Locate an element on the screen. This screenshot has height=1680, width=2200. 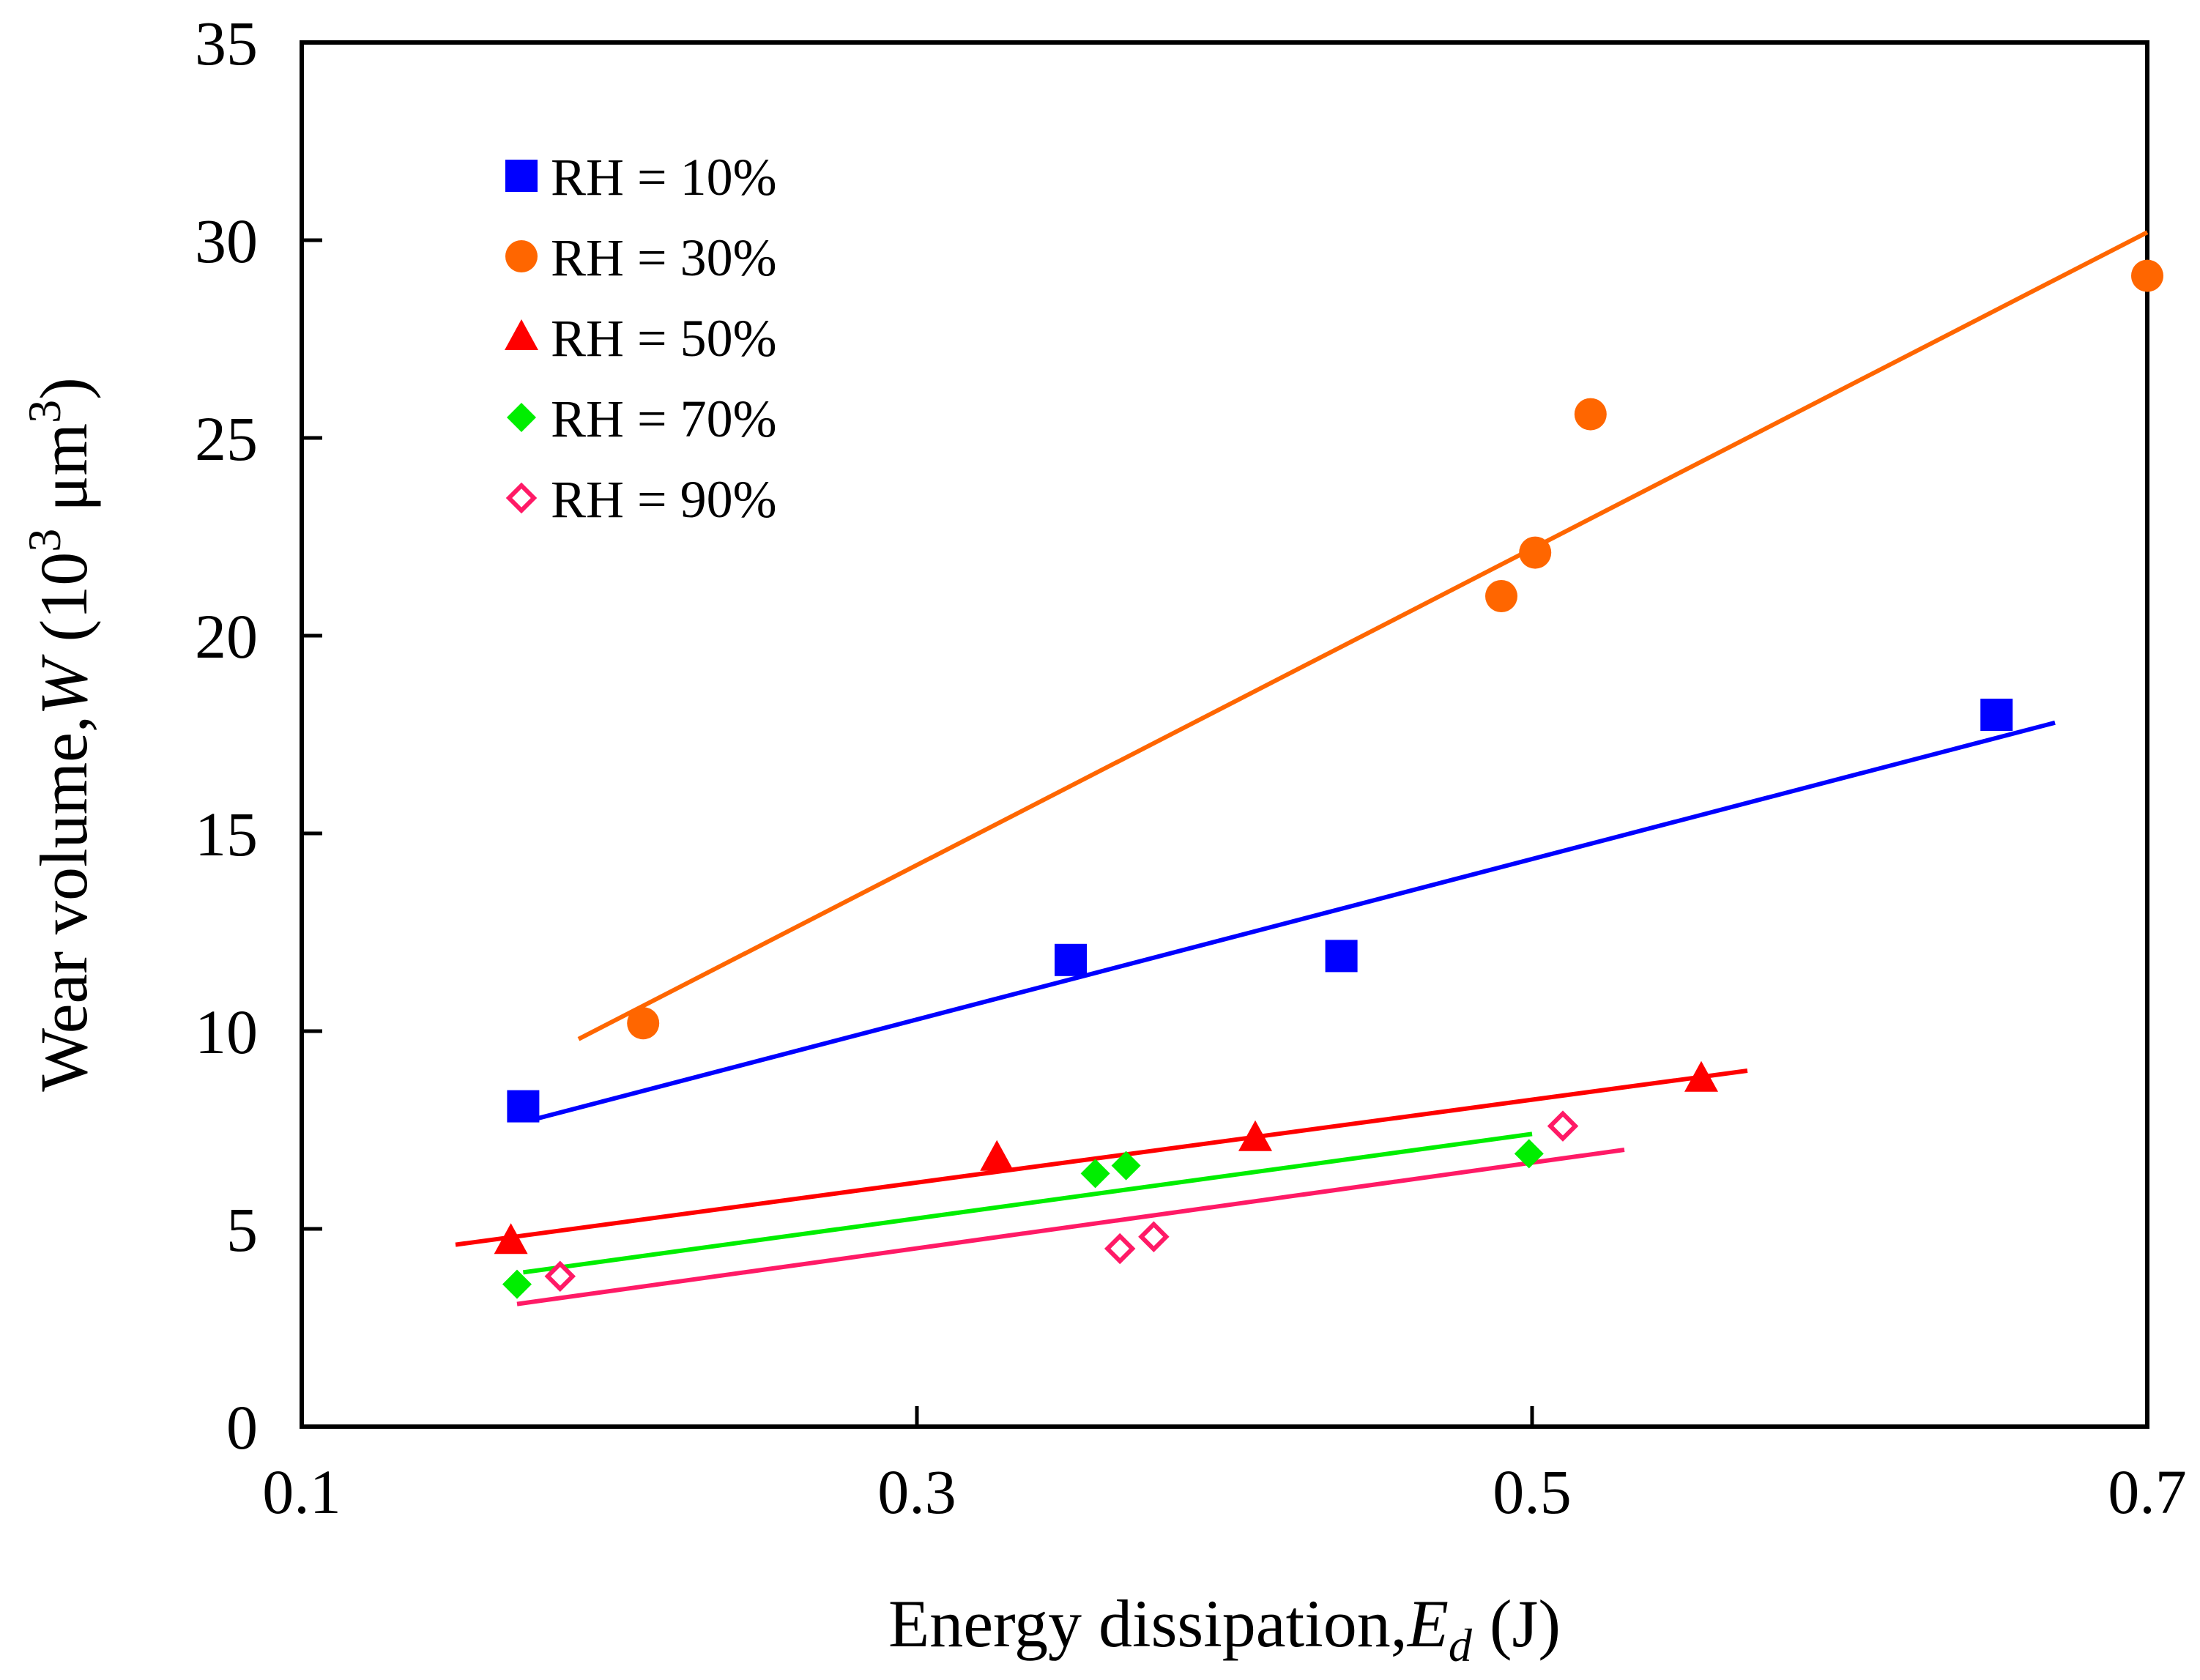
y-tick-label: 15 is located at coordinates (226, 834).